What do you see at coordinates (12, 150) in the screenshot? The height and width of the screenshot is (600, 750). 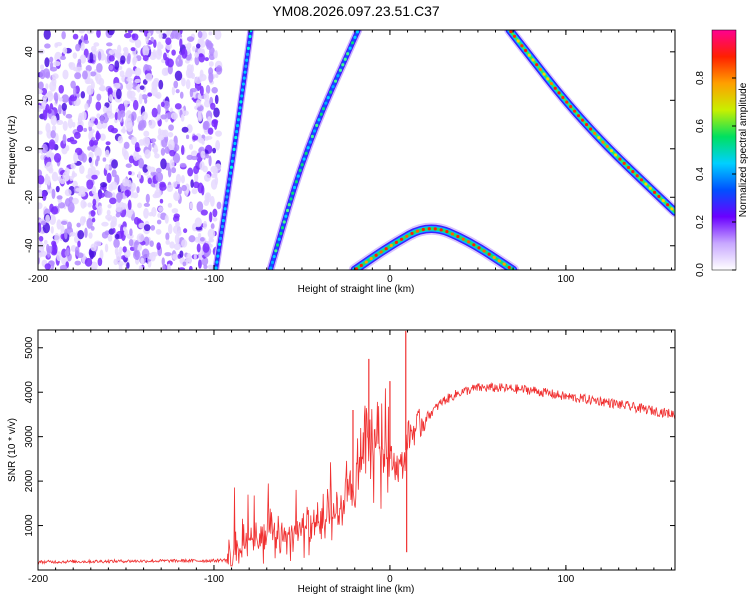 I see `spectrogram-ylabel: Frequency (Hz)` at bounding box center [12, 150].